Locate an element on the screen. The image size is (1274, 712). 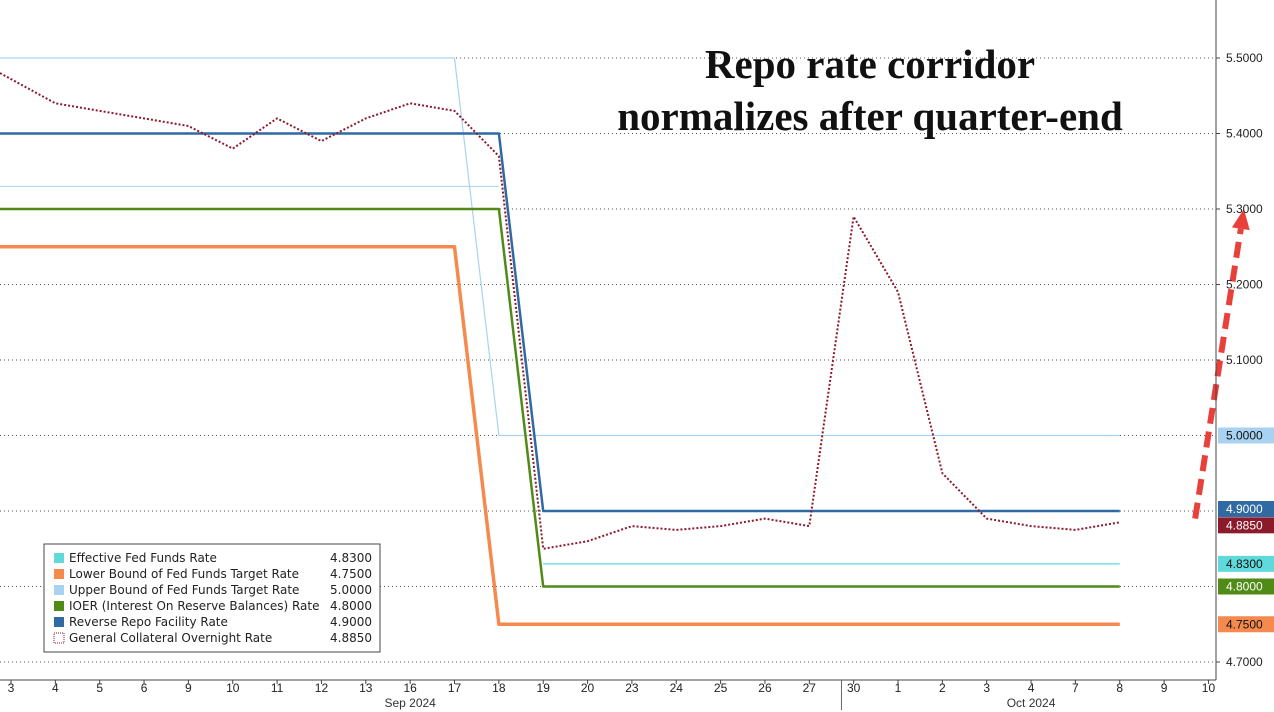
value-badge-label: 4.8000 is located at coordinates (1244, 587).